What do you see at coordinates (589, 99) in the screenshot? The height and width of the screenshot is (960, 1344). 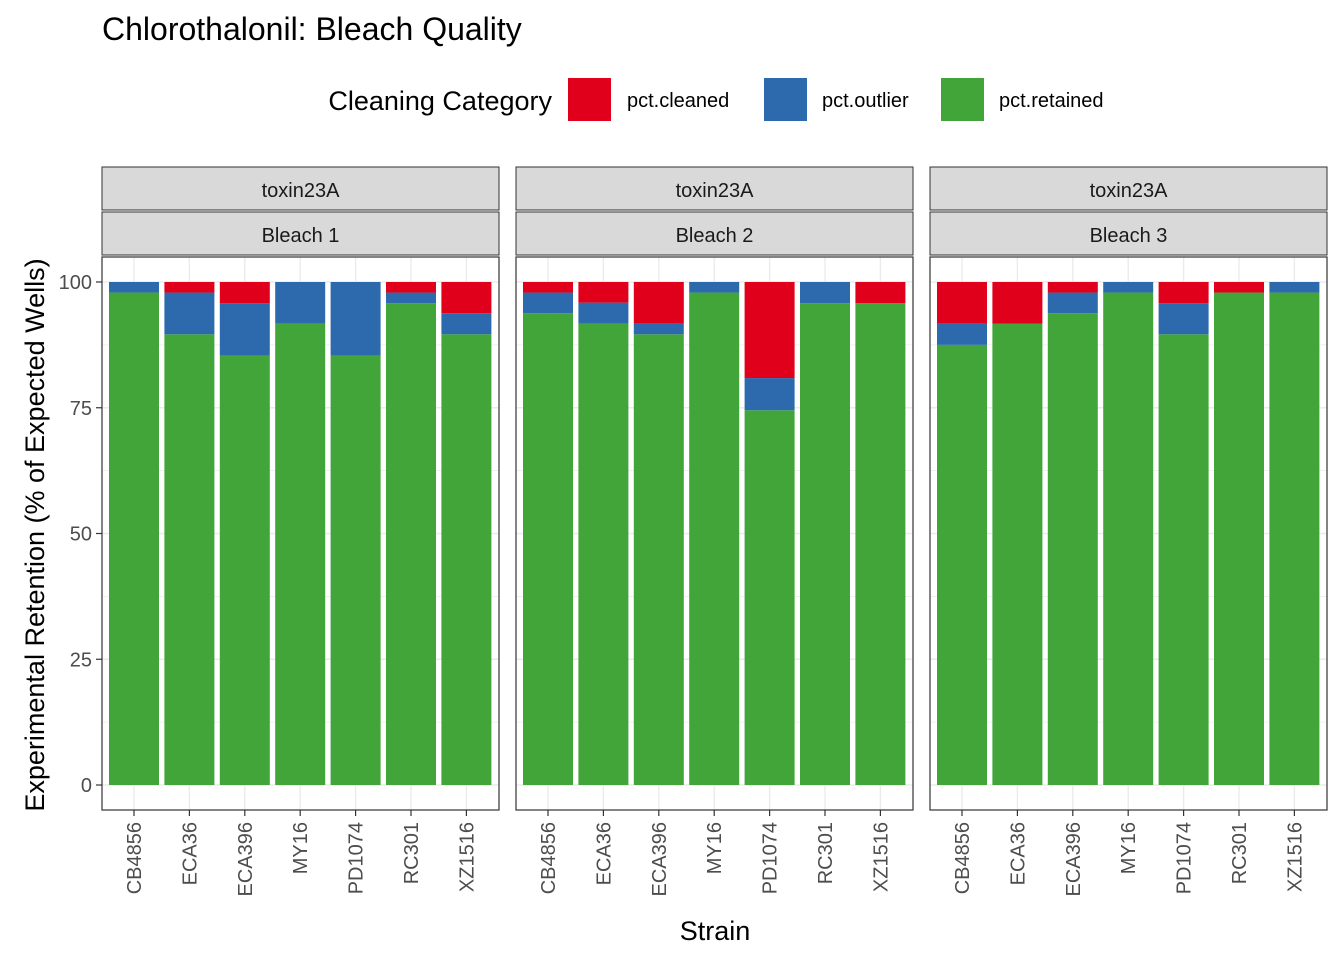 I see `legend-swatch-cleaned` at bounding box center [589, 99].